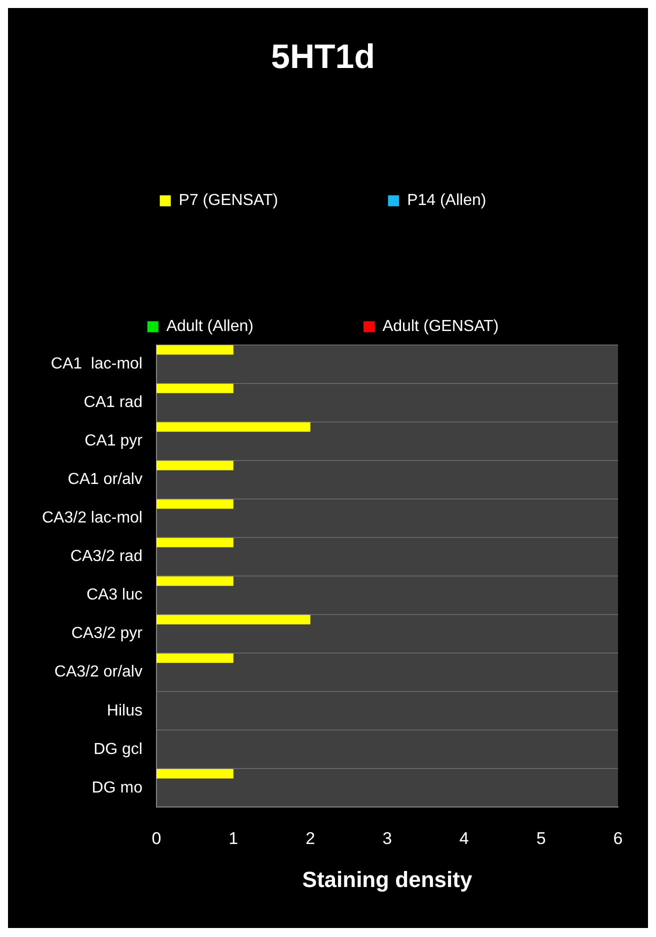 This screenshot has height=937, width=656. What do you see at coordinates (387, 879) in the screenshot?
I see `x-axis-title: Staining density` at bounding box center [387, 879].